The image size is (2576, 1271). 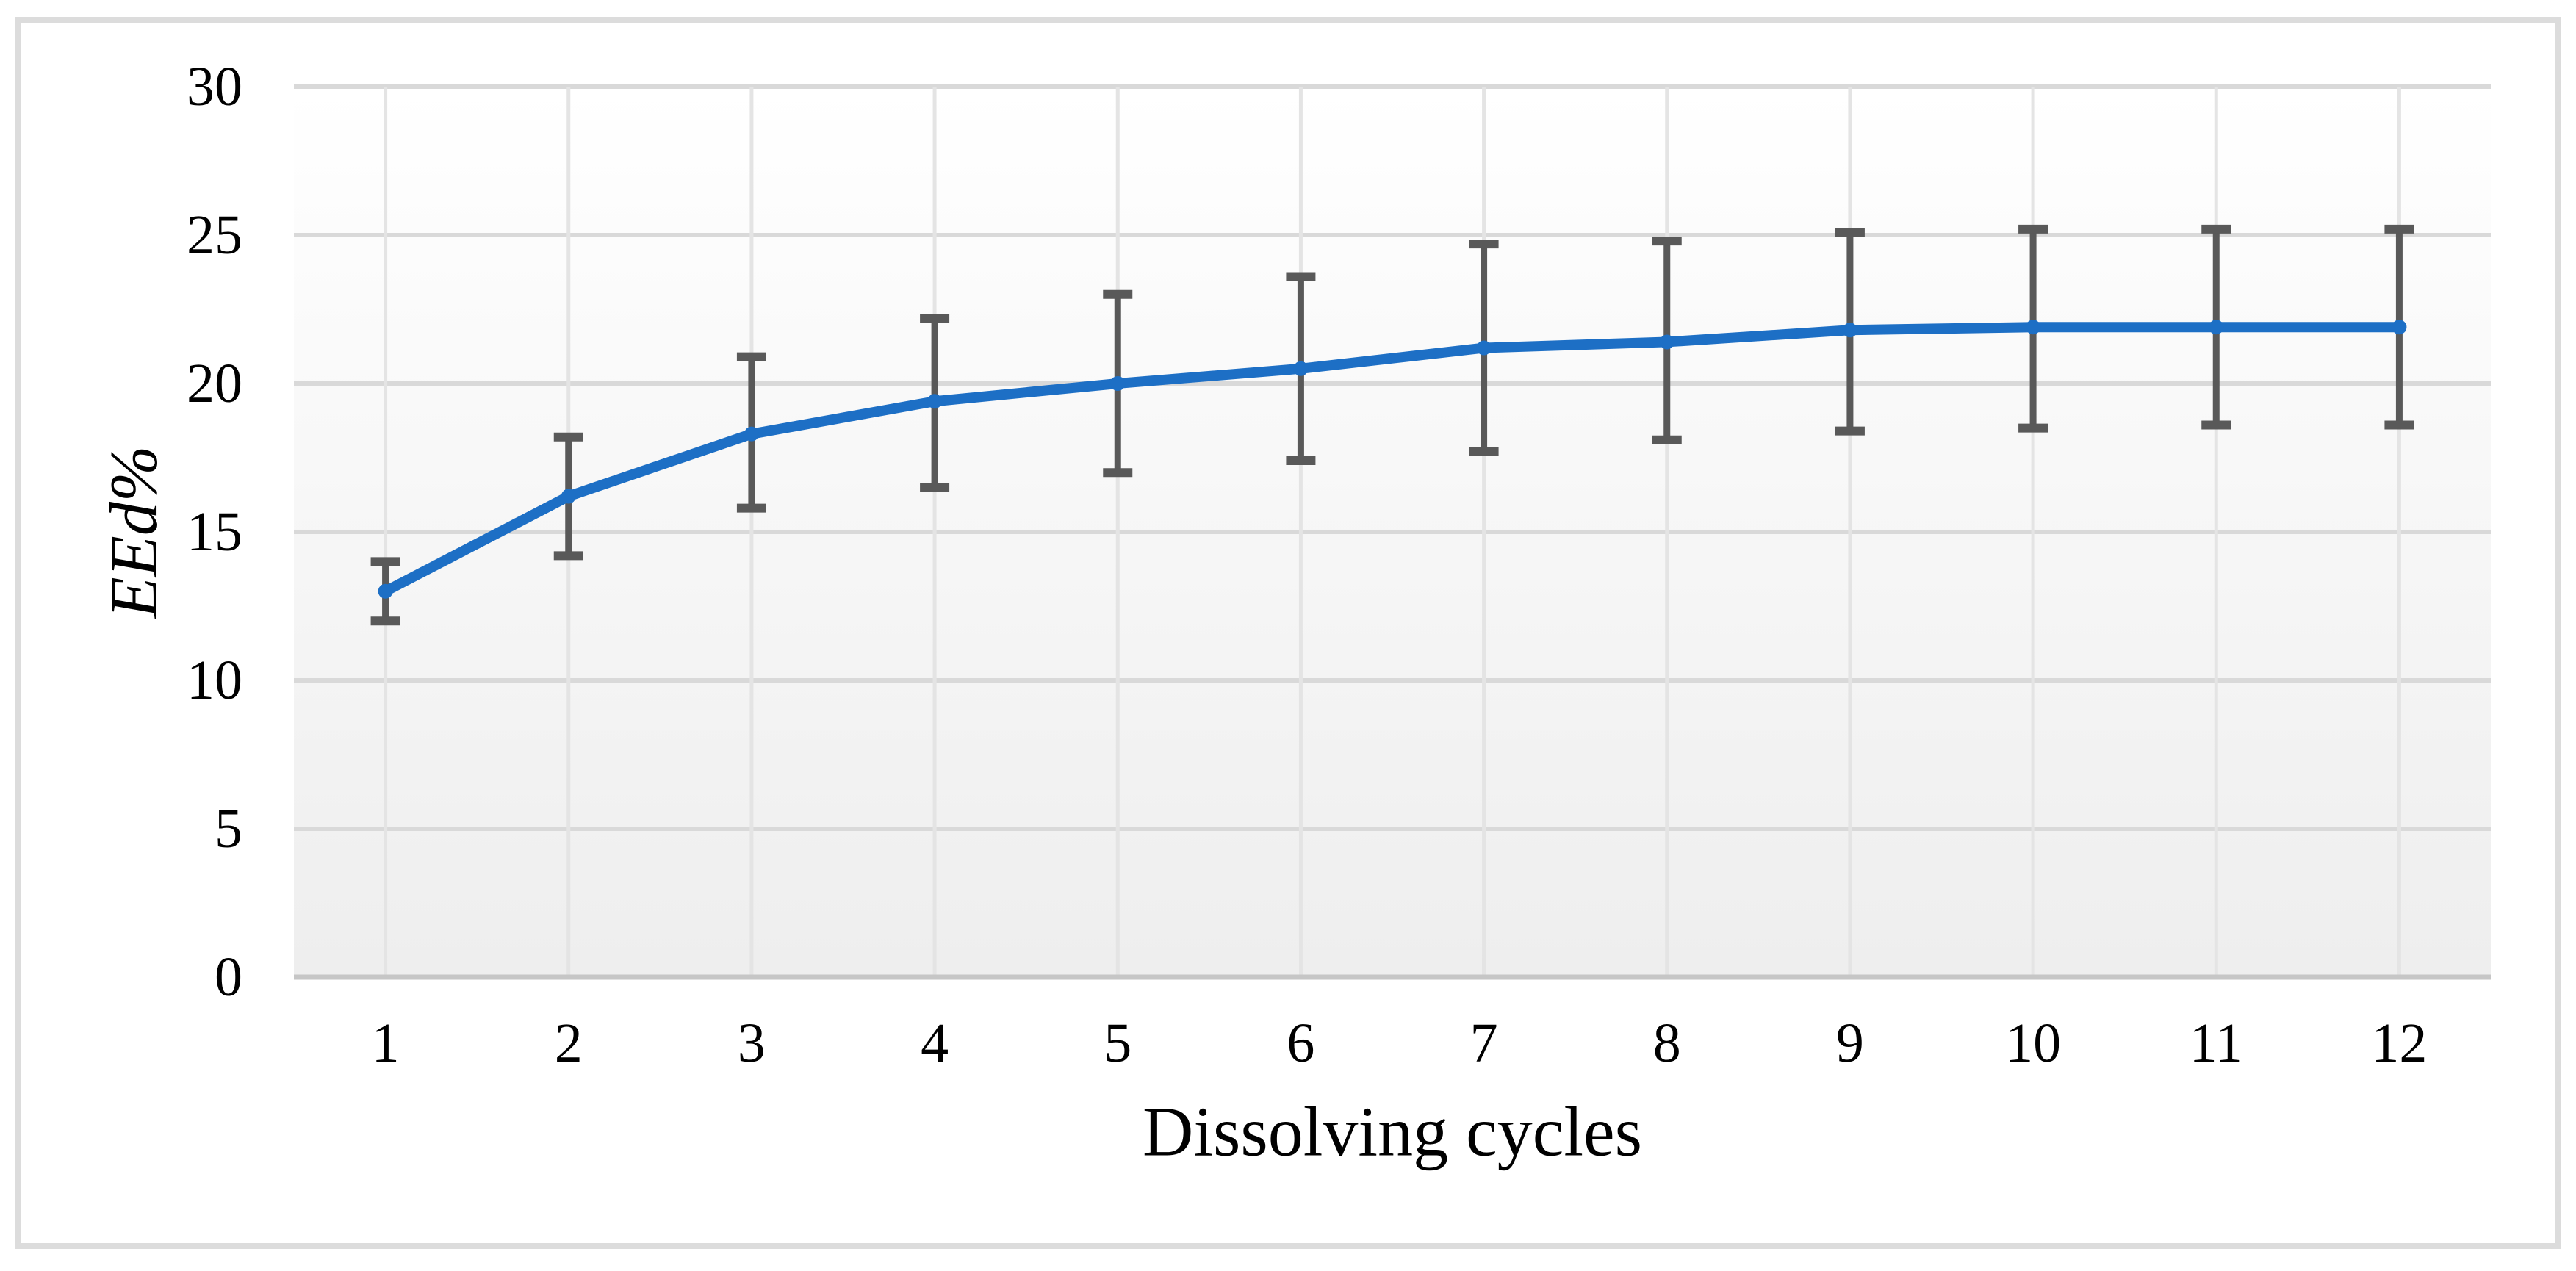 What do you see at coordinates (386, 1043) in the screenshot?
I see `x-tick-label: 1` at bounding box center [386, 1043].